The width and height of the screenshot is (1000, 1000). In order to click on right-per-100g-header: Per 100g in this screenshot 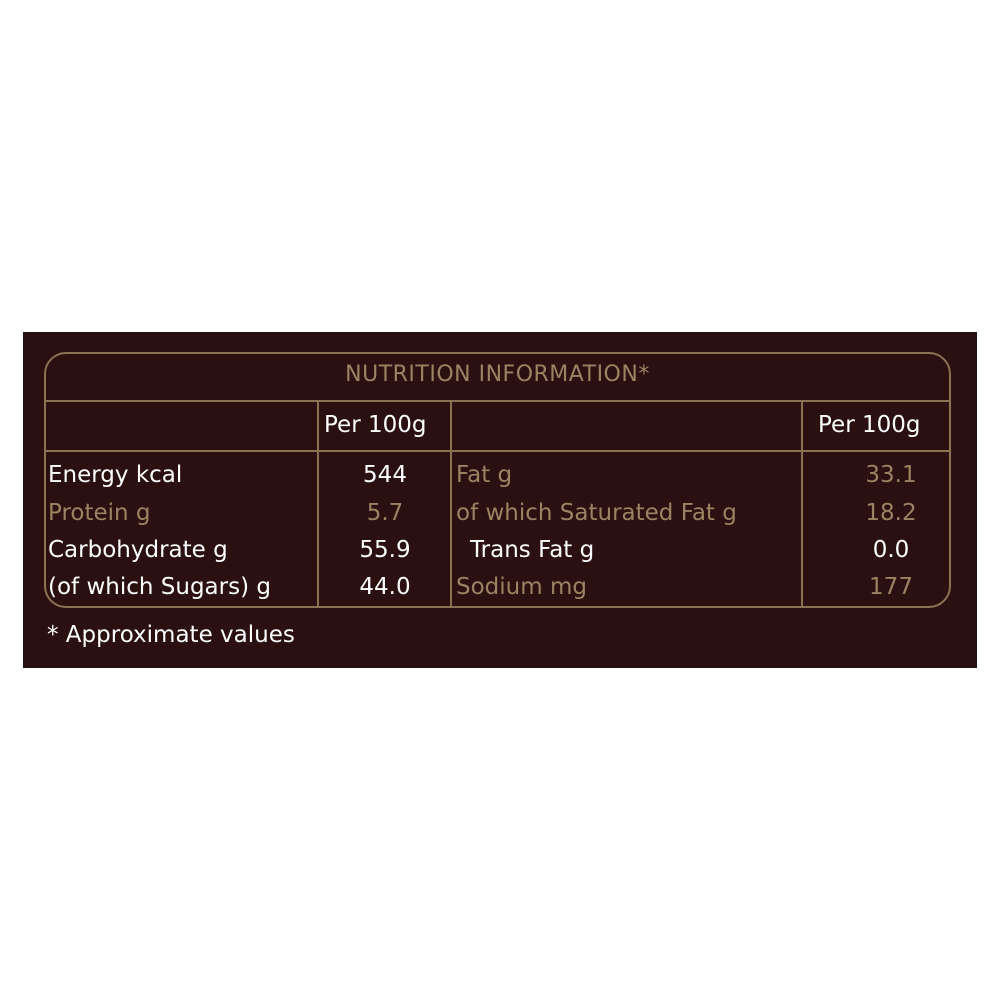, I will do `click(869, 425)`.